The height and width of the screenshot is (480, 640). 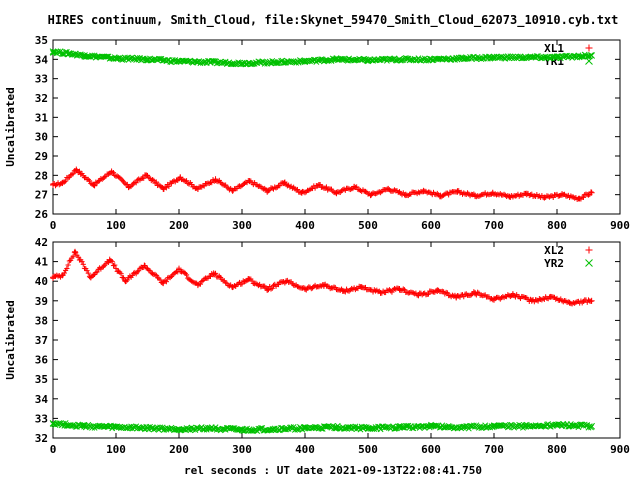 What do you see at coordinates (41, 137) in the screenshot?
I see `y-tick-label: 30` at bounding box center [41, 137].